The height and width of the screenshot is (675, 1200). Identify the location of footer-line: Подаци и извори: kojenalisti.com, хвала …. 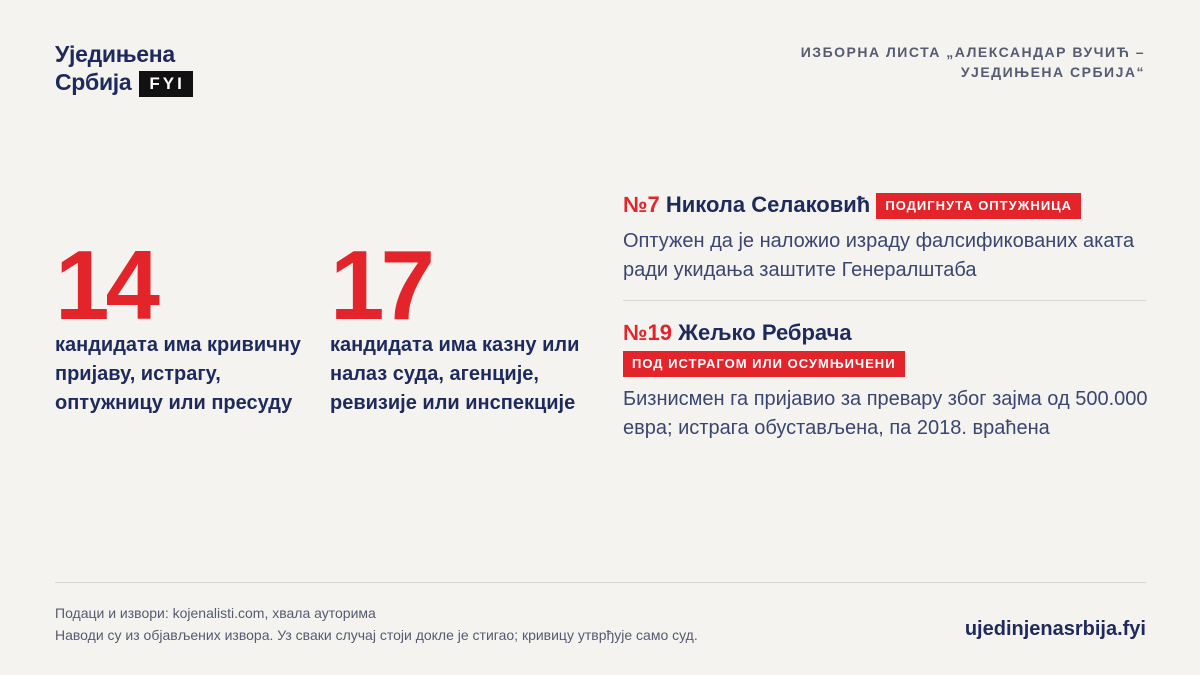
(215, 613).